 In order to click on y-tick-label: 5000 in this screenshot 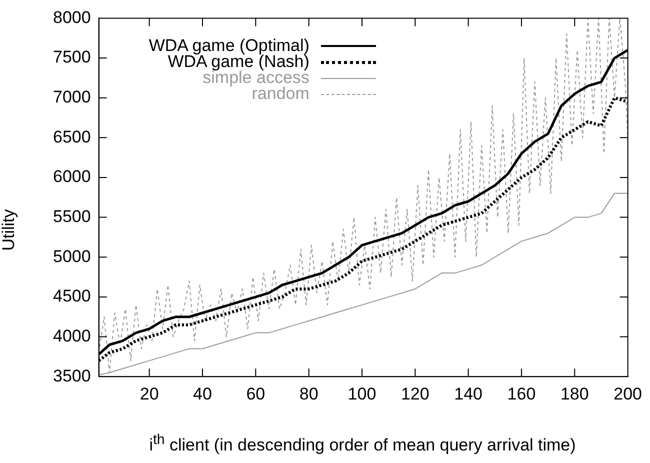, I will do `click(71, 256)`.